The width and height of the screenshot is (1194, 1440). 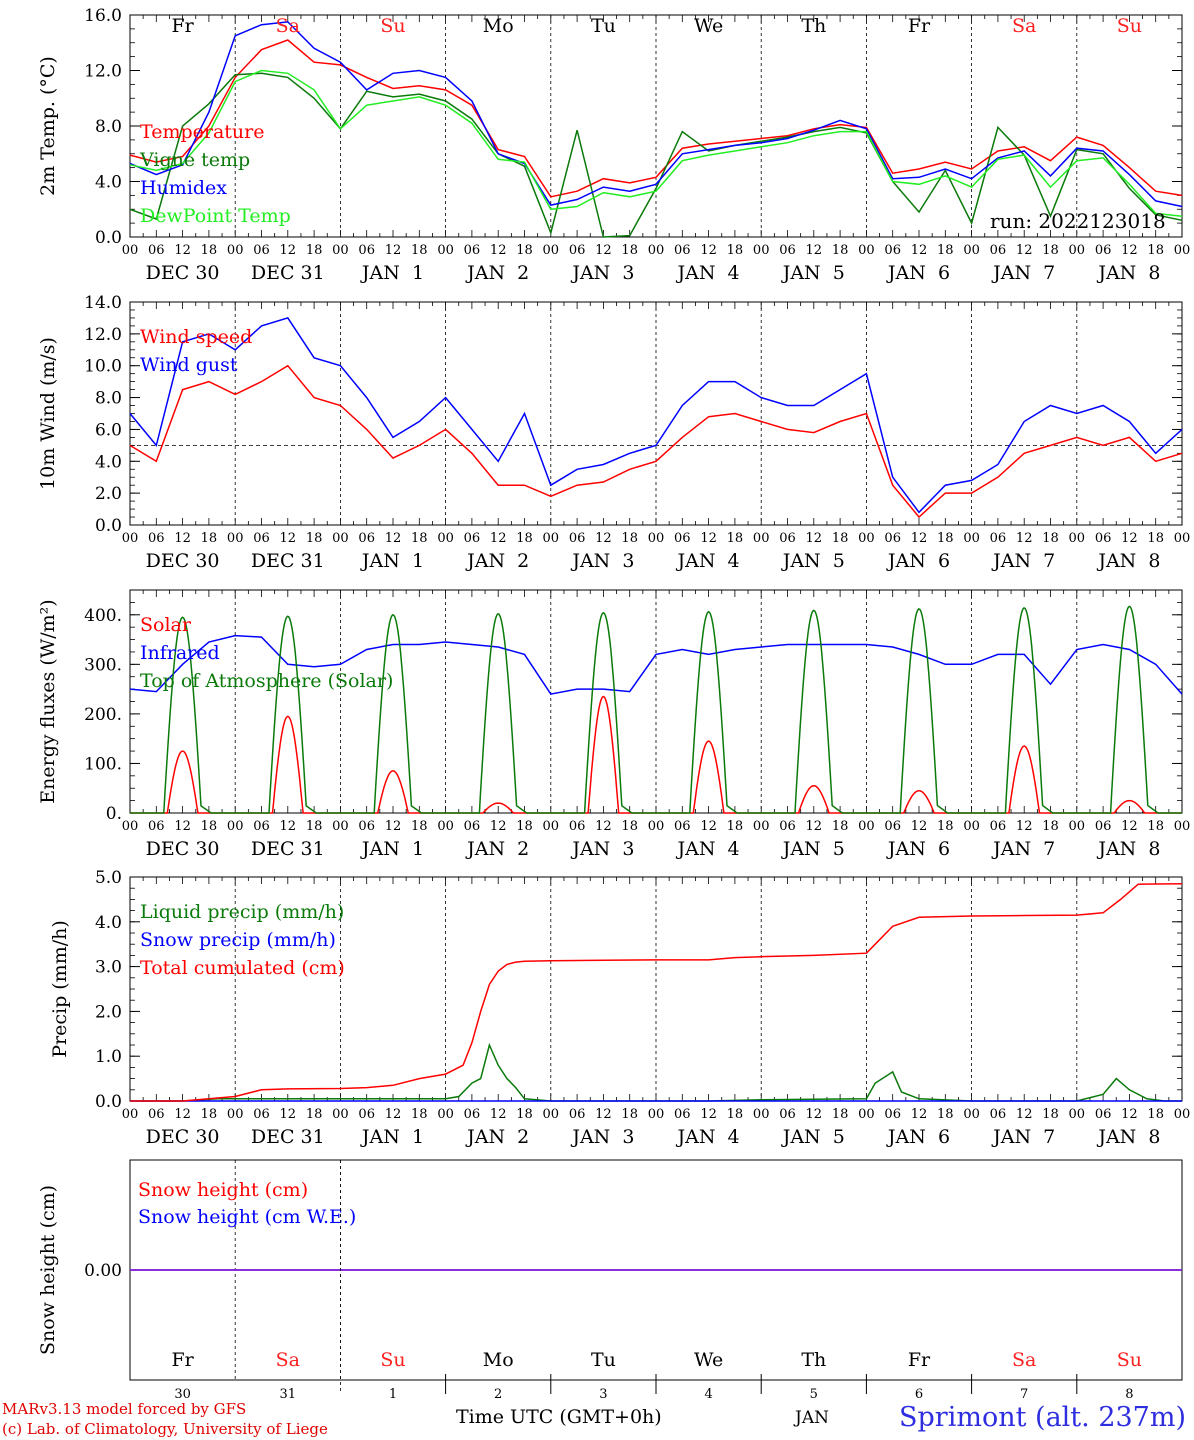 I want to click on series-line-dewpoint-temp, so click(x=656, y=143).